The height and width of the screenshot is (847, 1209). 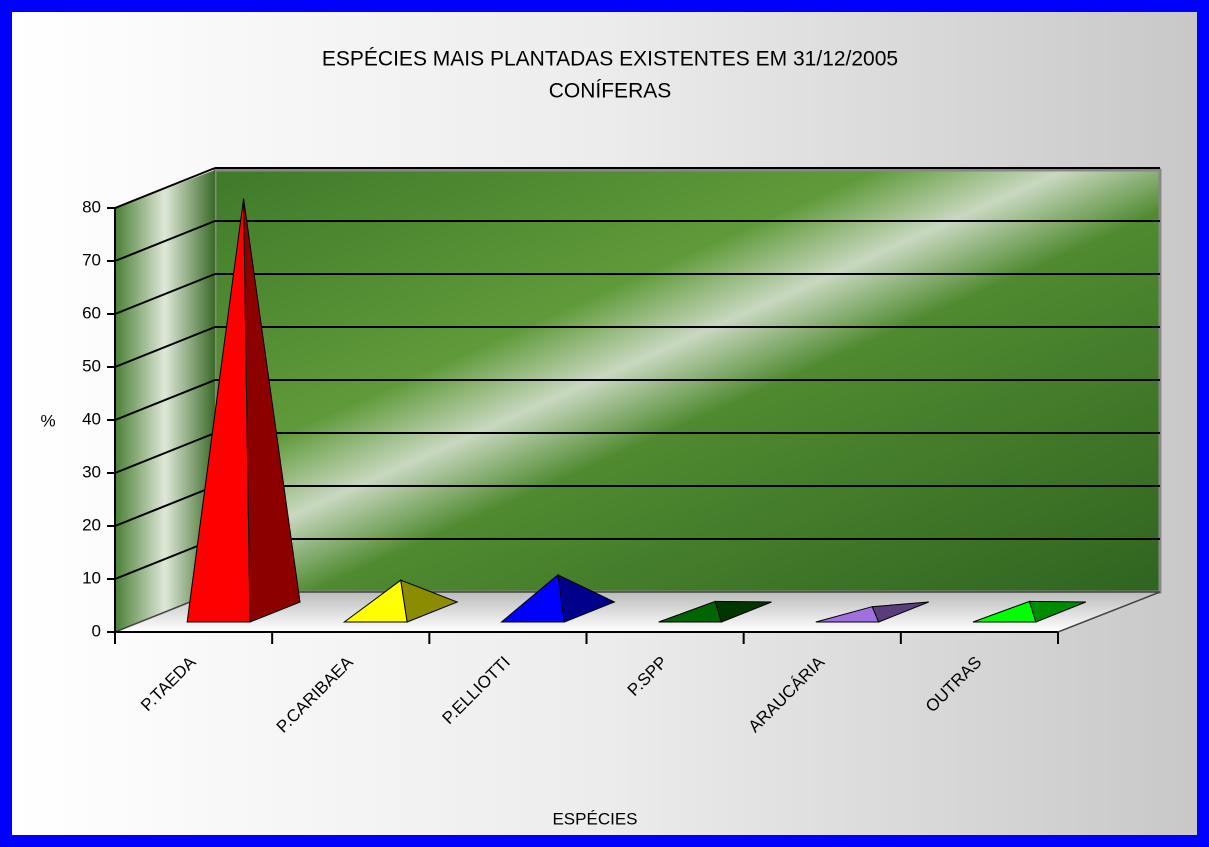 I want to click on y-tick-label: 20, so click(x=91, y=524).